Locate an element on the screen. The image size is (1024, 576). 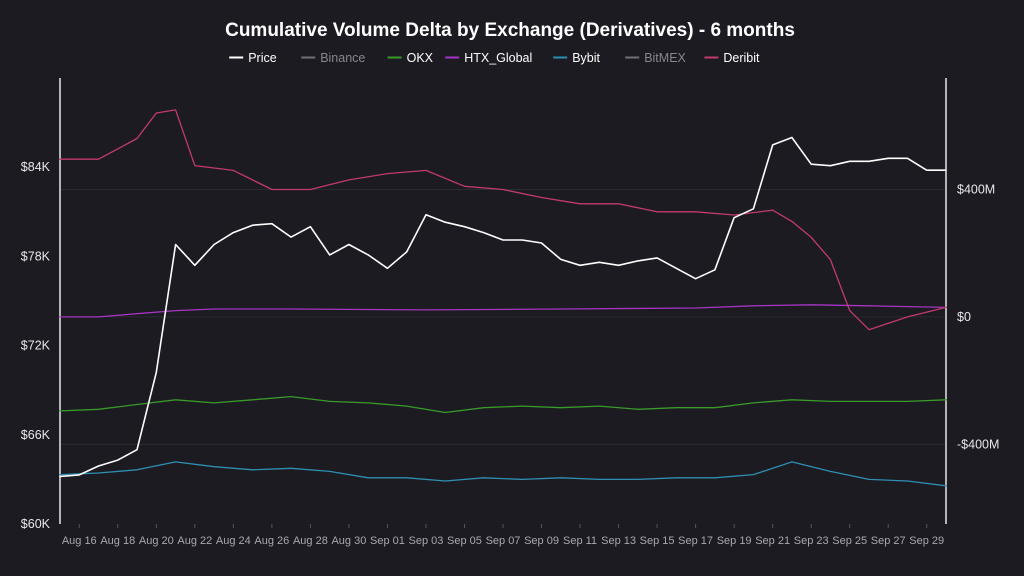
legend-label: Binance is located at coordinates (342, 58).